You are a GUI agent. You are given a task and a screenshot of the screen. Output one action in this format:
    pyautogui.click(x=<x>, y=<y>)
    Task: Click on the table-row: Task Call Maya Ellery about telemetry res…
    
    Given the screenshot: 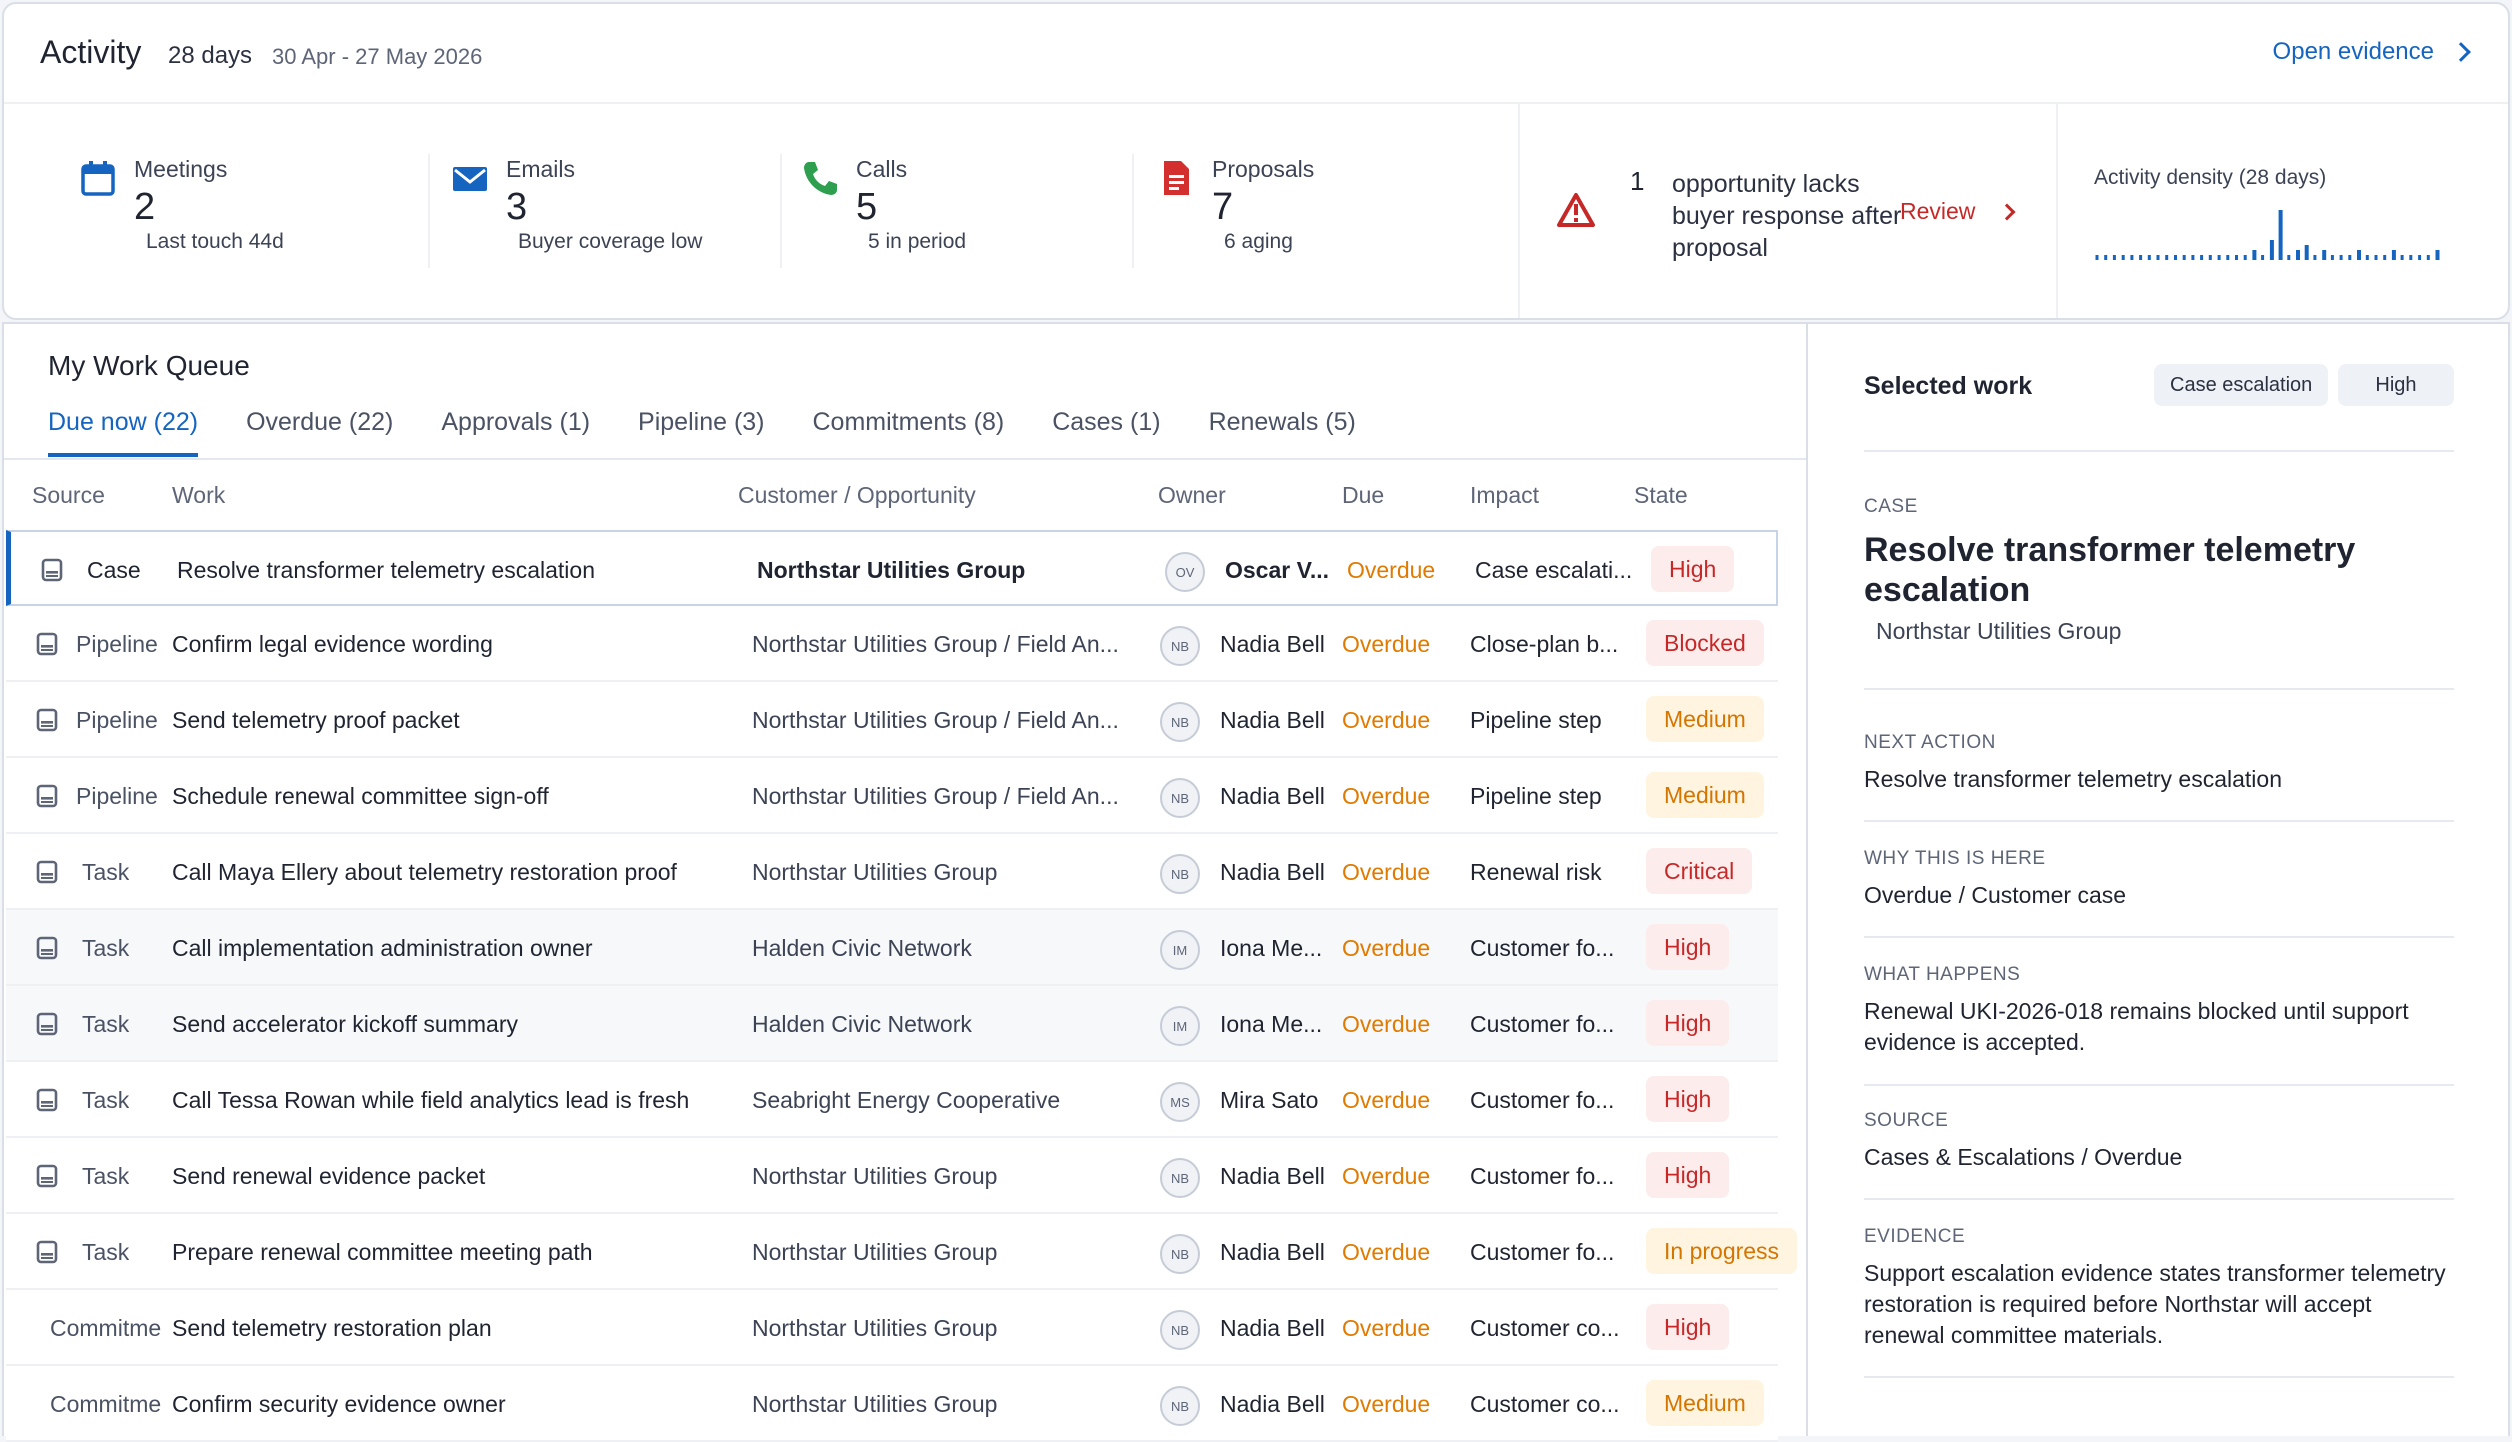 What is the action you would take?
    pyautogui.click(x=892, y=872)
    